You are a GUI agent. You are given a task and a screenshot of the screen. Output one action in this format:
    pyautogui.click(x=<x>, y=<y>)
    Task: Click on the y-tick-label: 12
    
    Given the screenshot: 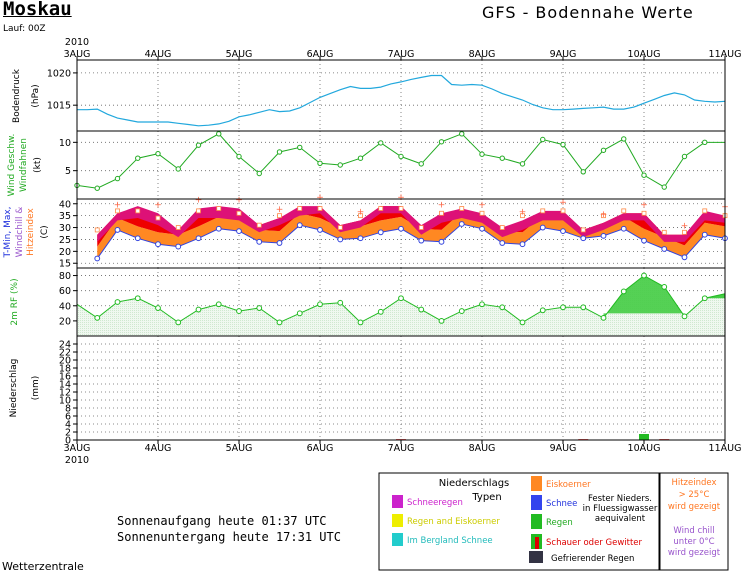 What is the action you would take?
    pyautogui.click(x=65, y=393)
    